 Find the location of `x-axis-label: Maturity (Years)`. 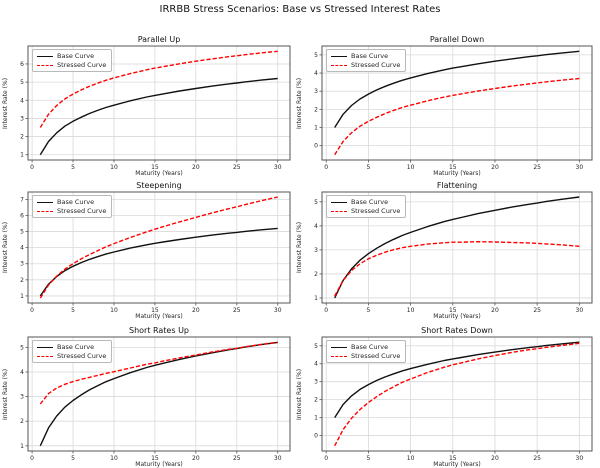

x-axis-label: Maturity (Years) is located at coordinates (159, 316).